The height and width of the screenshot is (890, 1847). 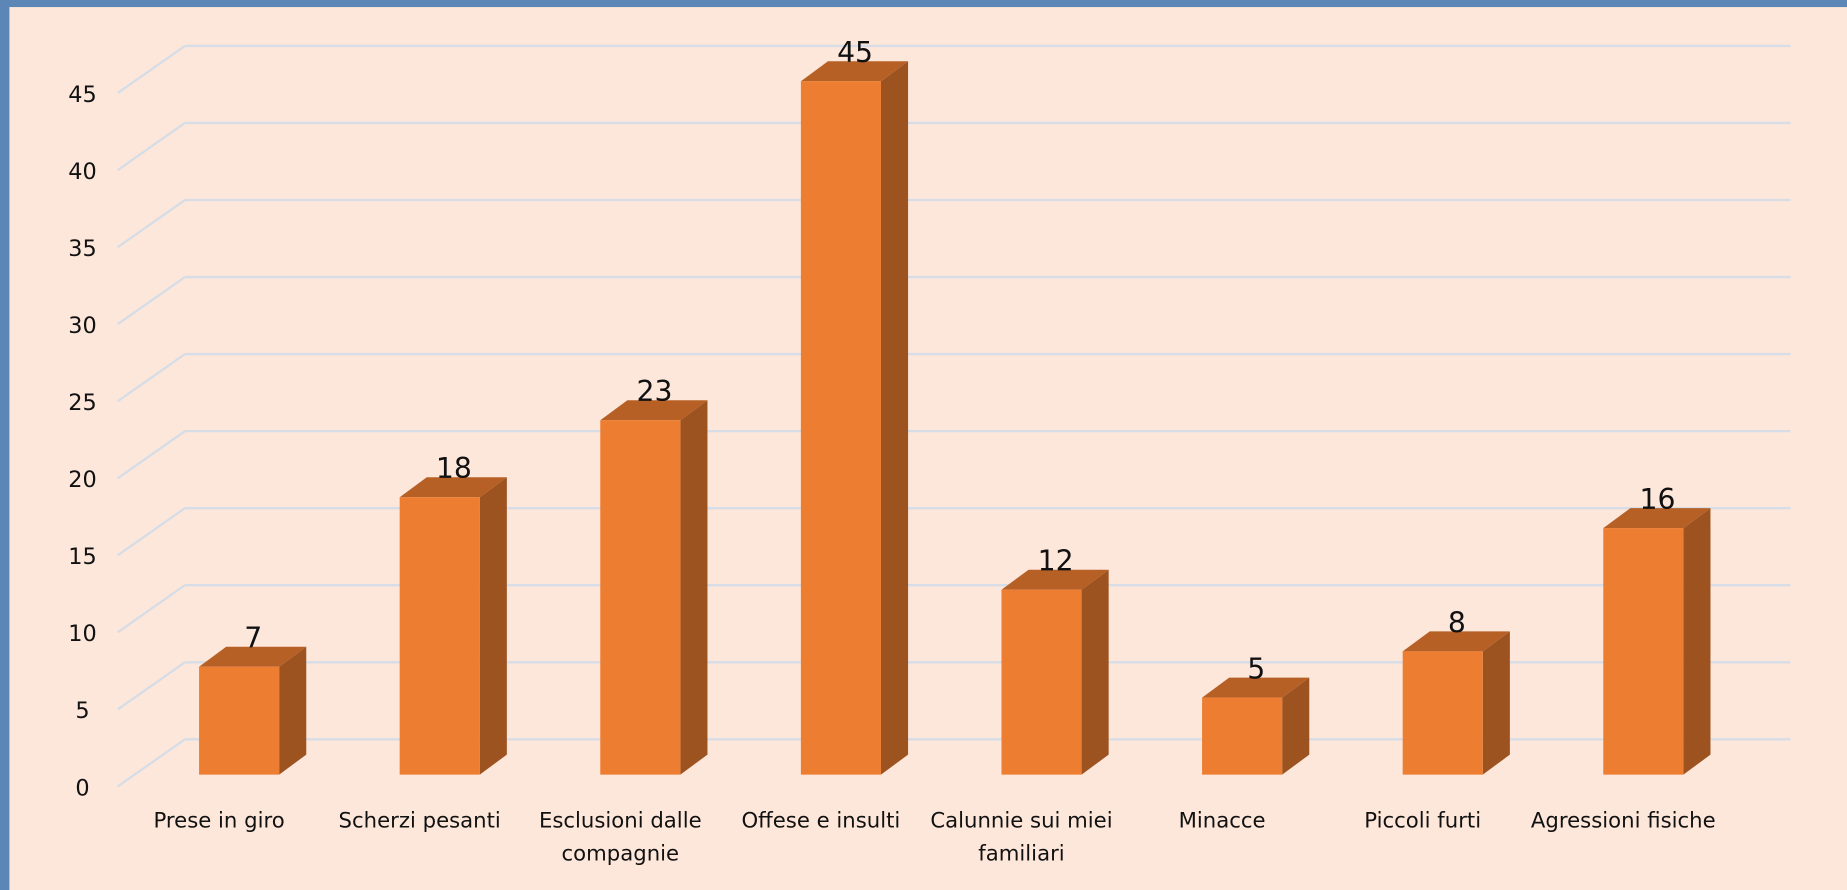 I want to click on x-tick-label-box: Offese e insulti, so click(x=821, y=821).